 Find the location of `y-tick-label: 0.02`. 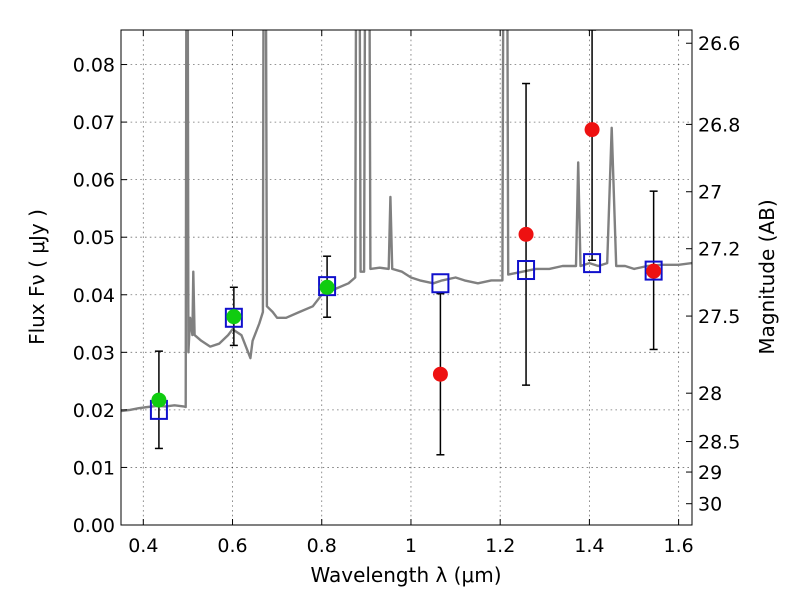

y-tick-label: 0.02 is located at coordinates (94, 411).